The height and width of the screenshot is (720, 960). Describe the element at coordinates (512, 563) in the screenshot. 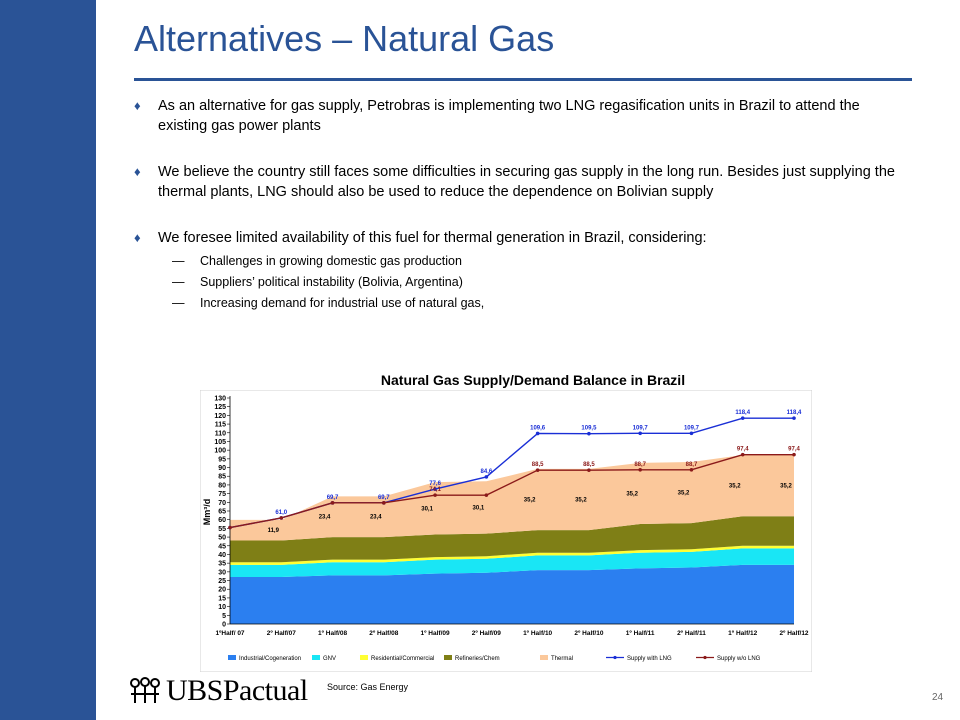

I see `area-gnv` at that location.